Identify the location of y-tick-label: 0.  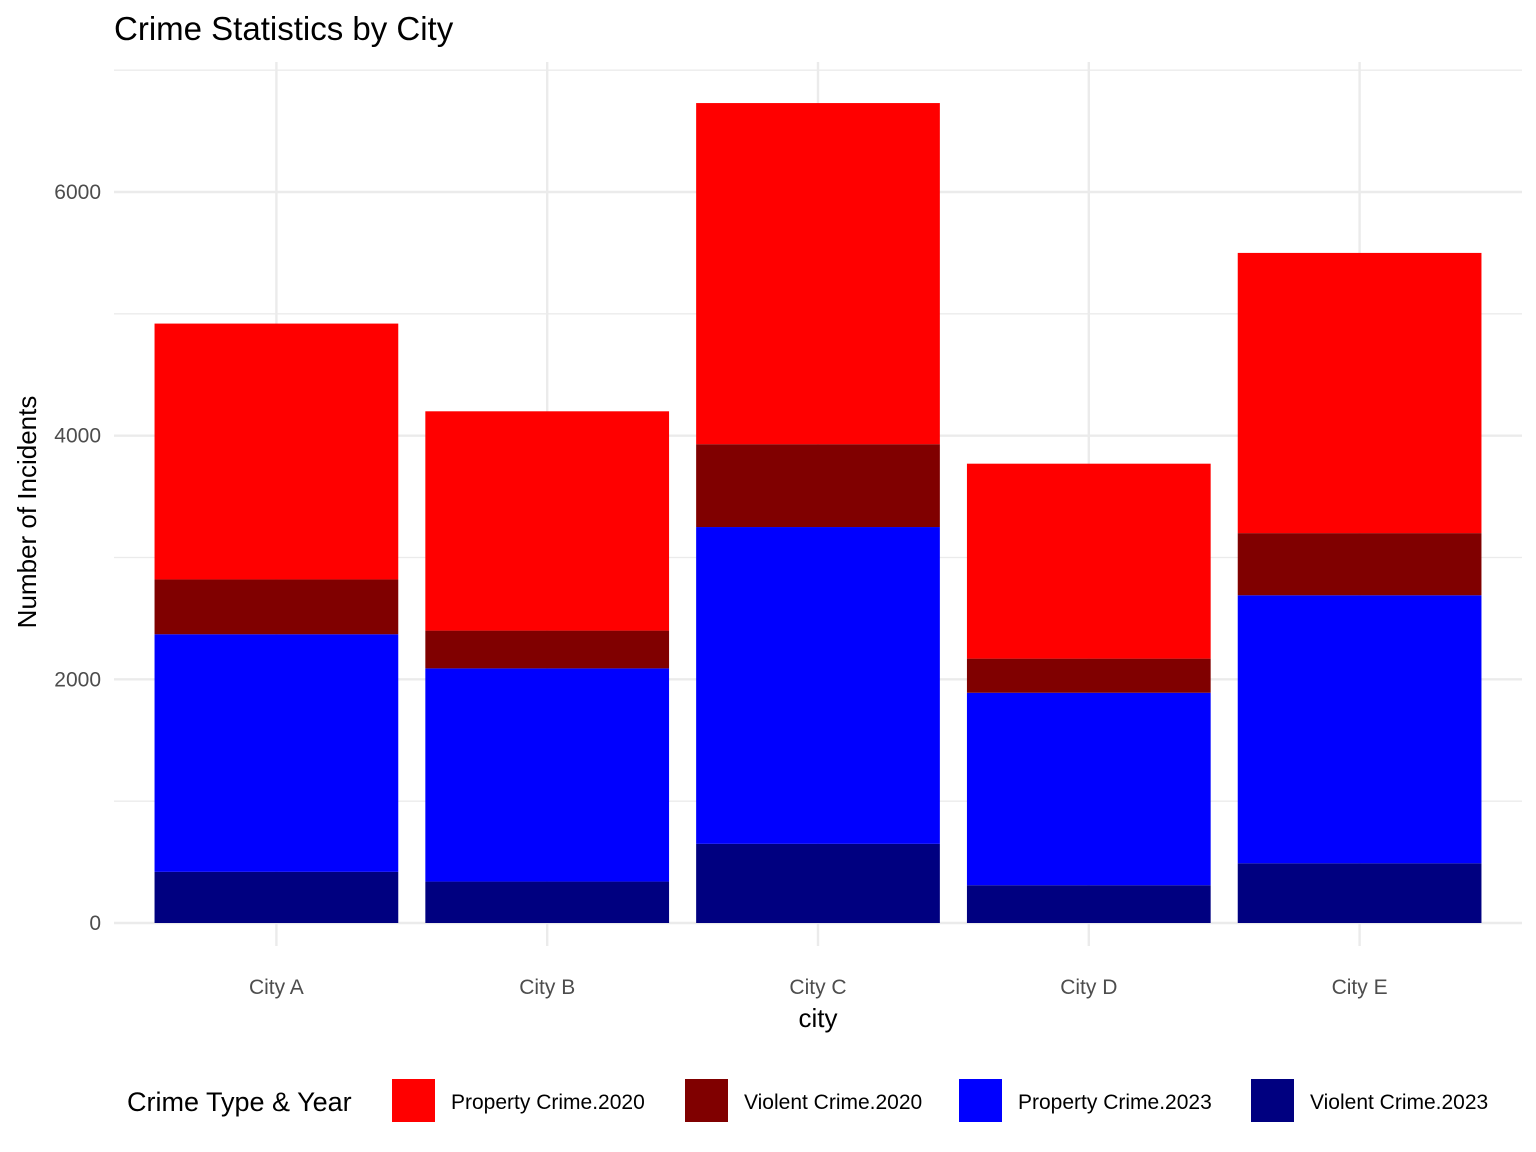
(95, 923).